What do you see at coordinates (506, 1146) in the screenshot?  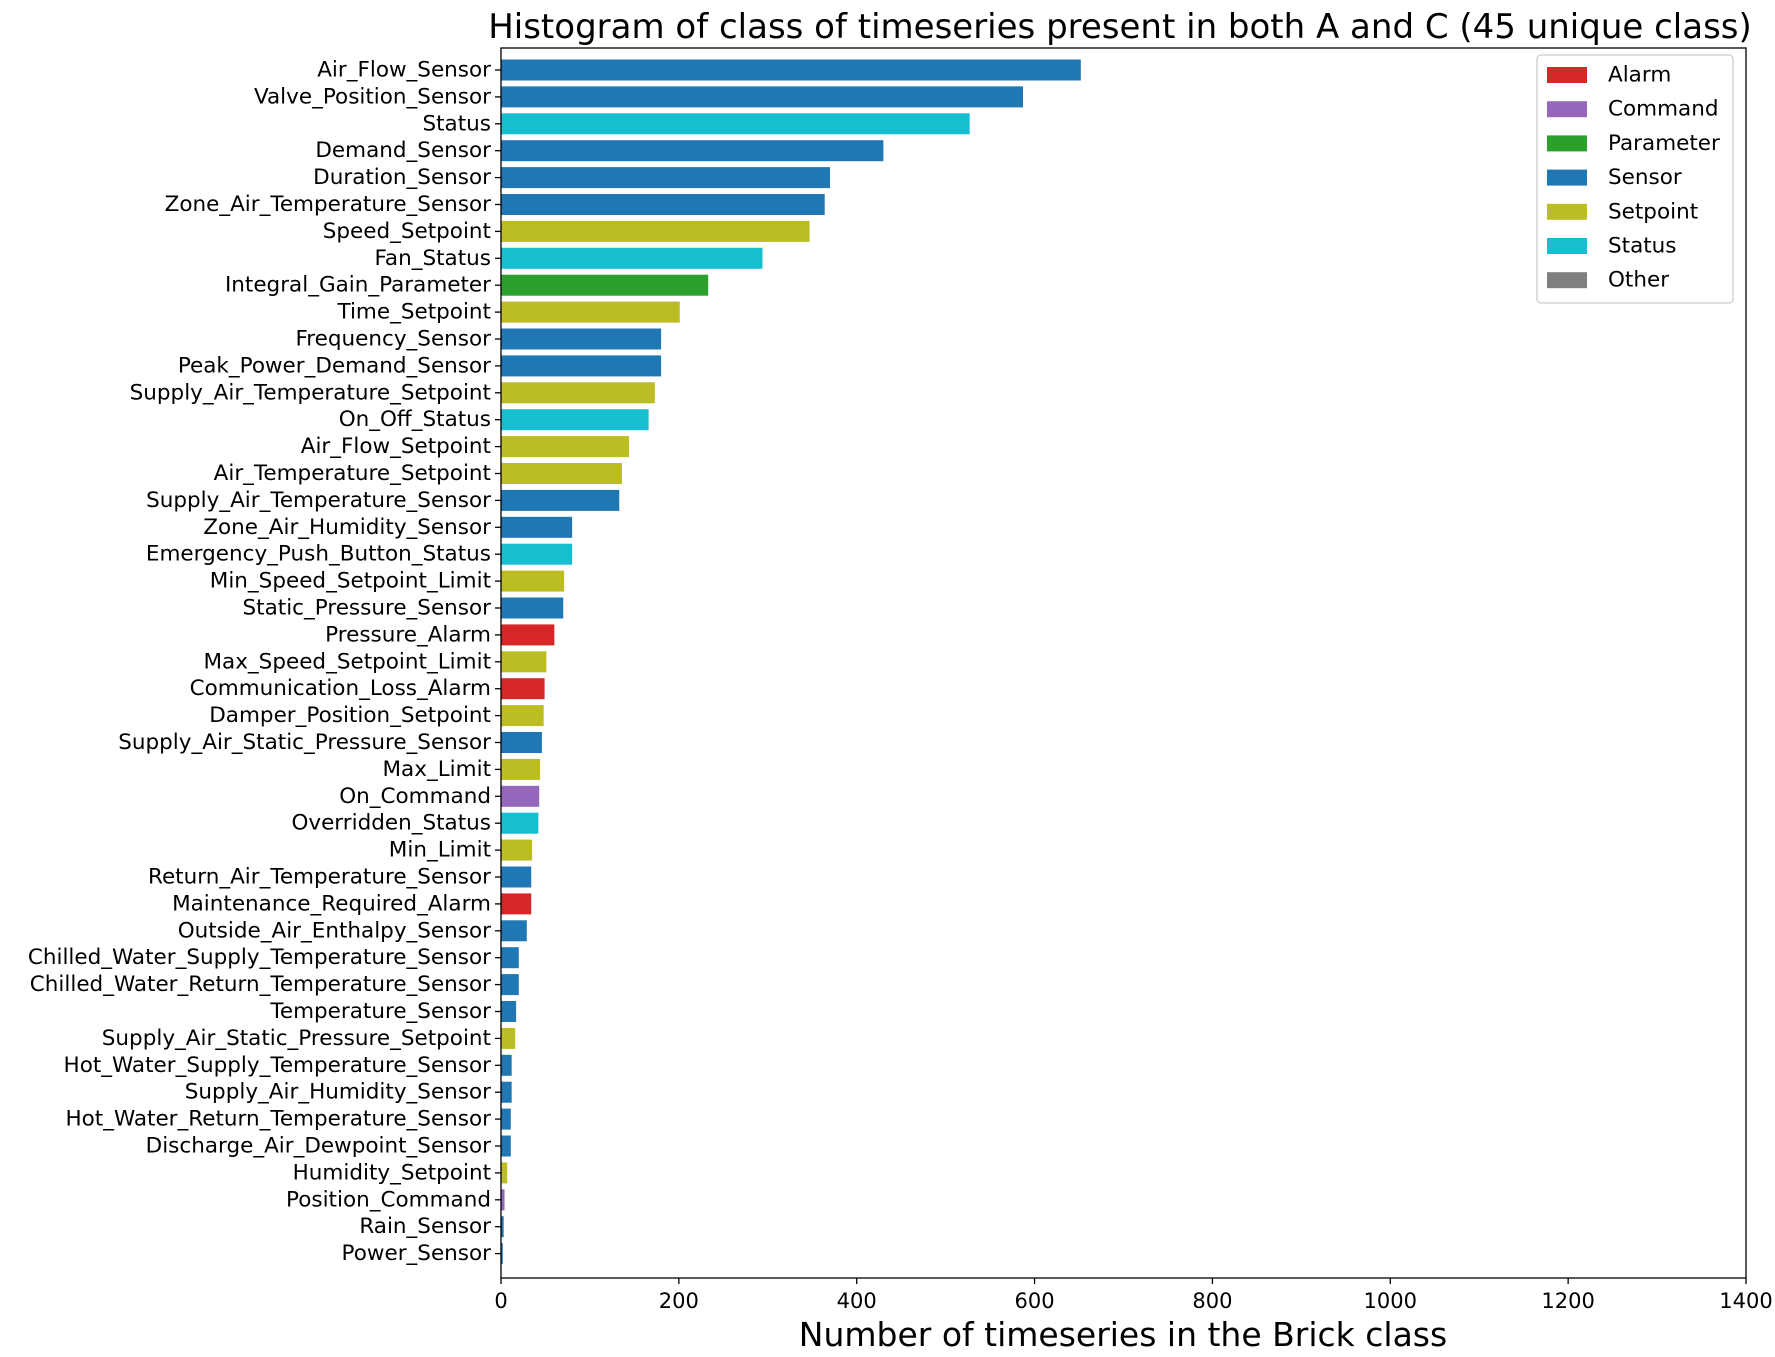 I see `bar-discharge-air-dewpoint-sensor` at bounding box center [506, 1146].